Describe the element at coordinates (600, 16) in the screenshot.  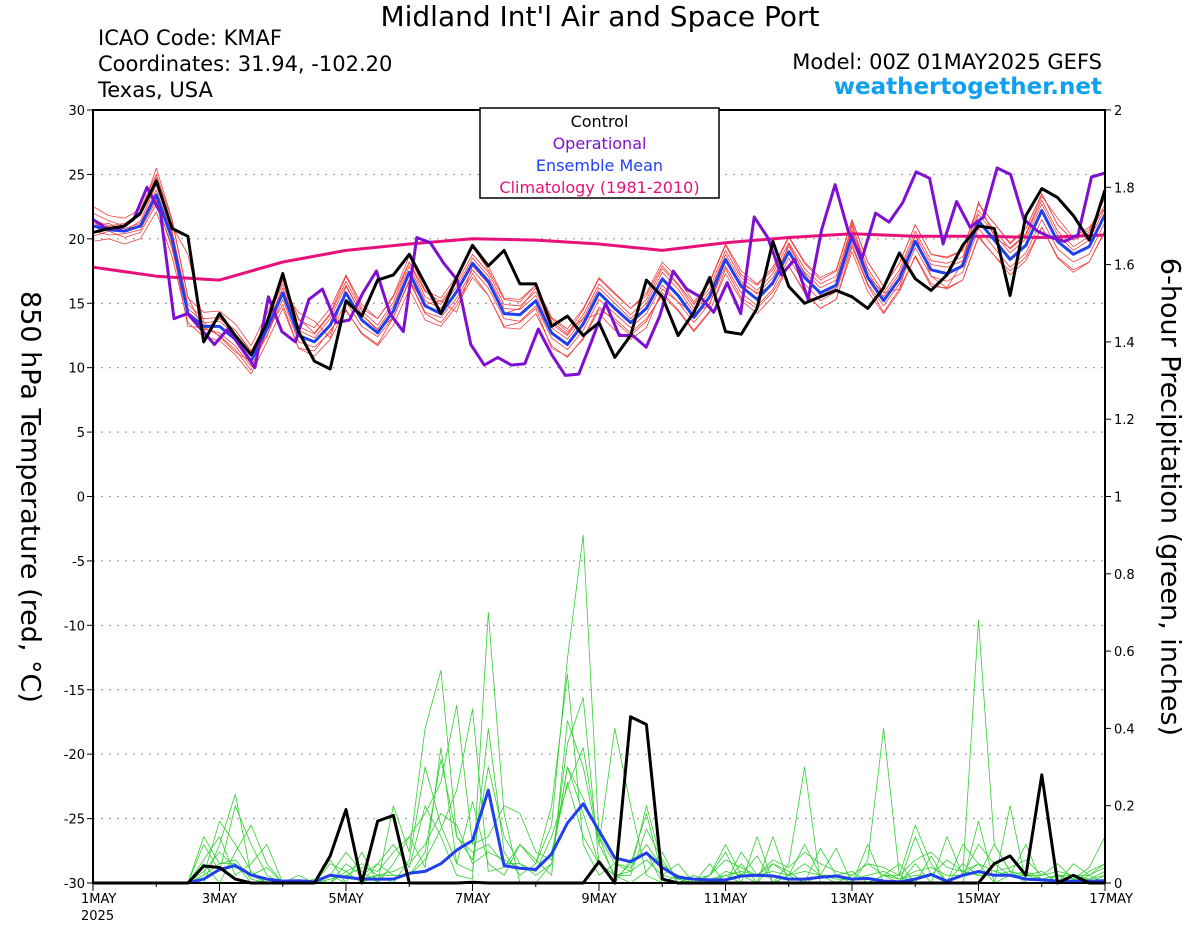
I see `chart-title: Midland Int'l Air and Space Port` at that location.